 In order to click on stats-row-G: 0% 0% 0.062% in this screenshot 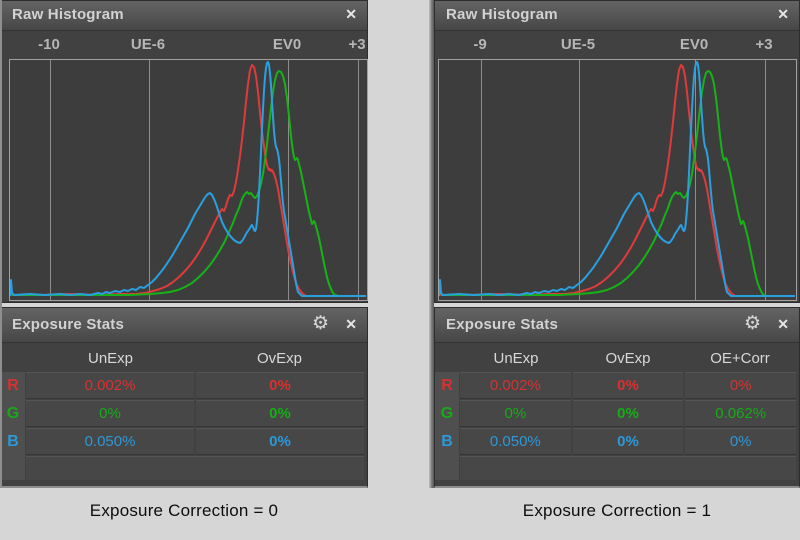, I will do `click(628, 413)`.